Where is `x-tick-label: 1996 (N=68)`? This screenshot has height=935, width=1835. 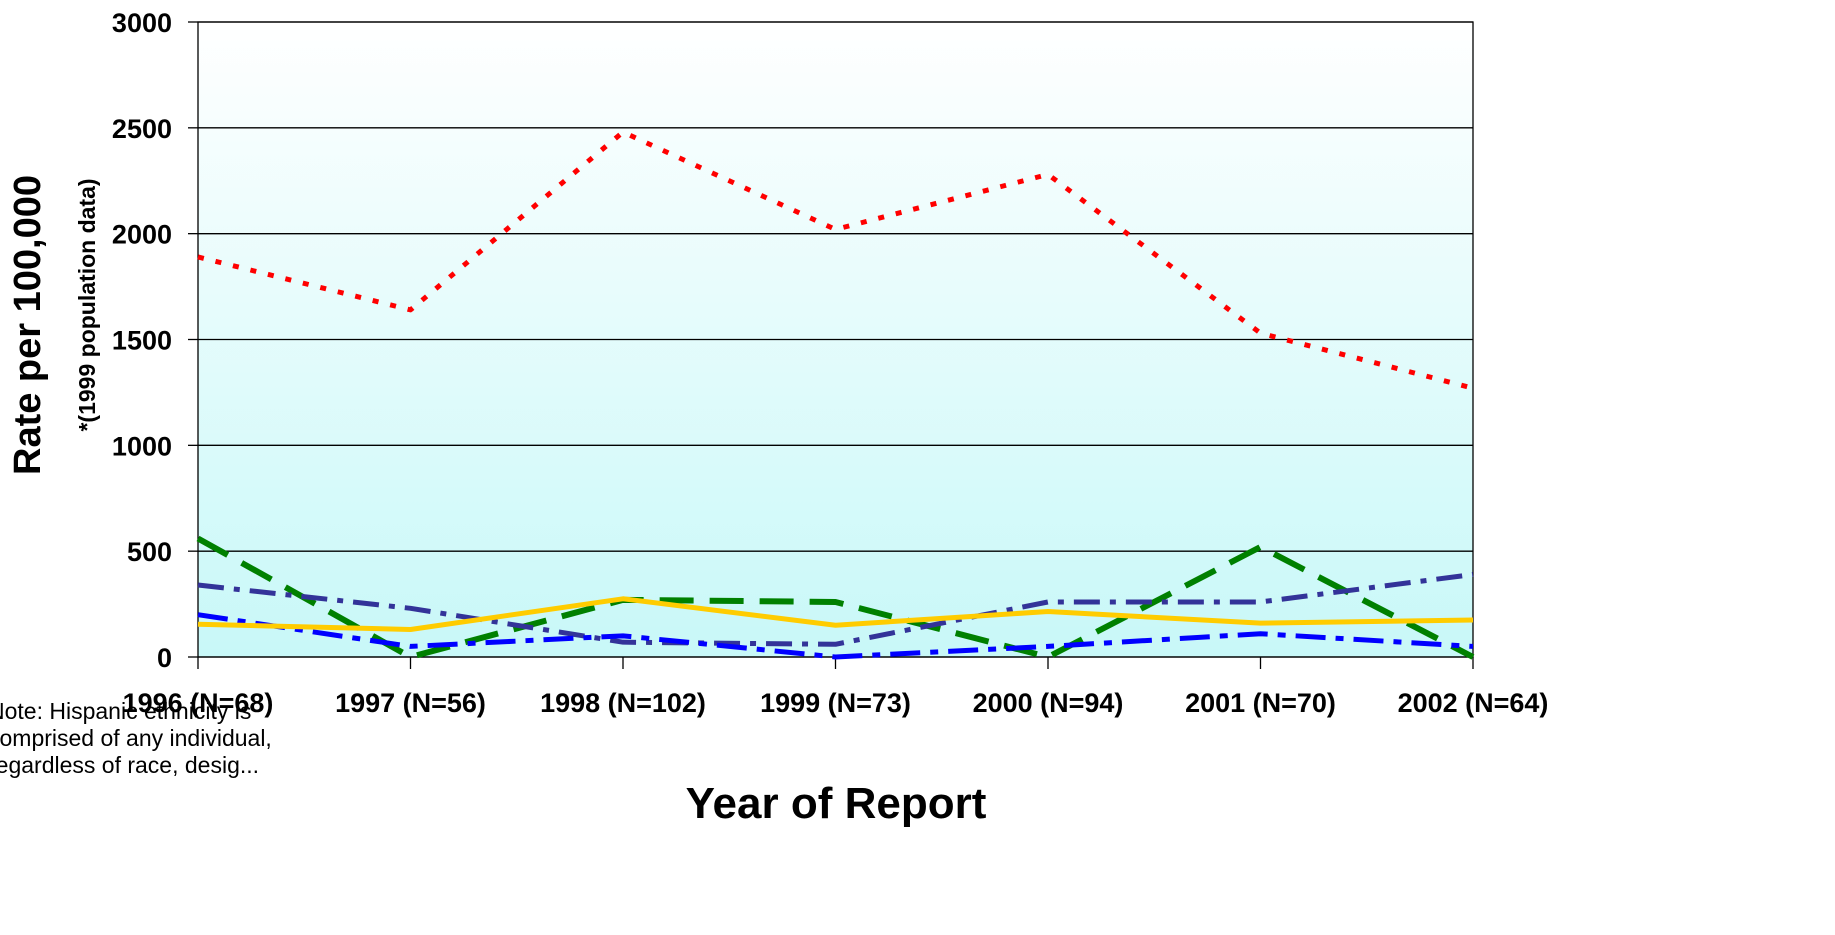 x-tick-label: 1996 (N=68) is located at coordinates (198, 703).